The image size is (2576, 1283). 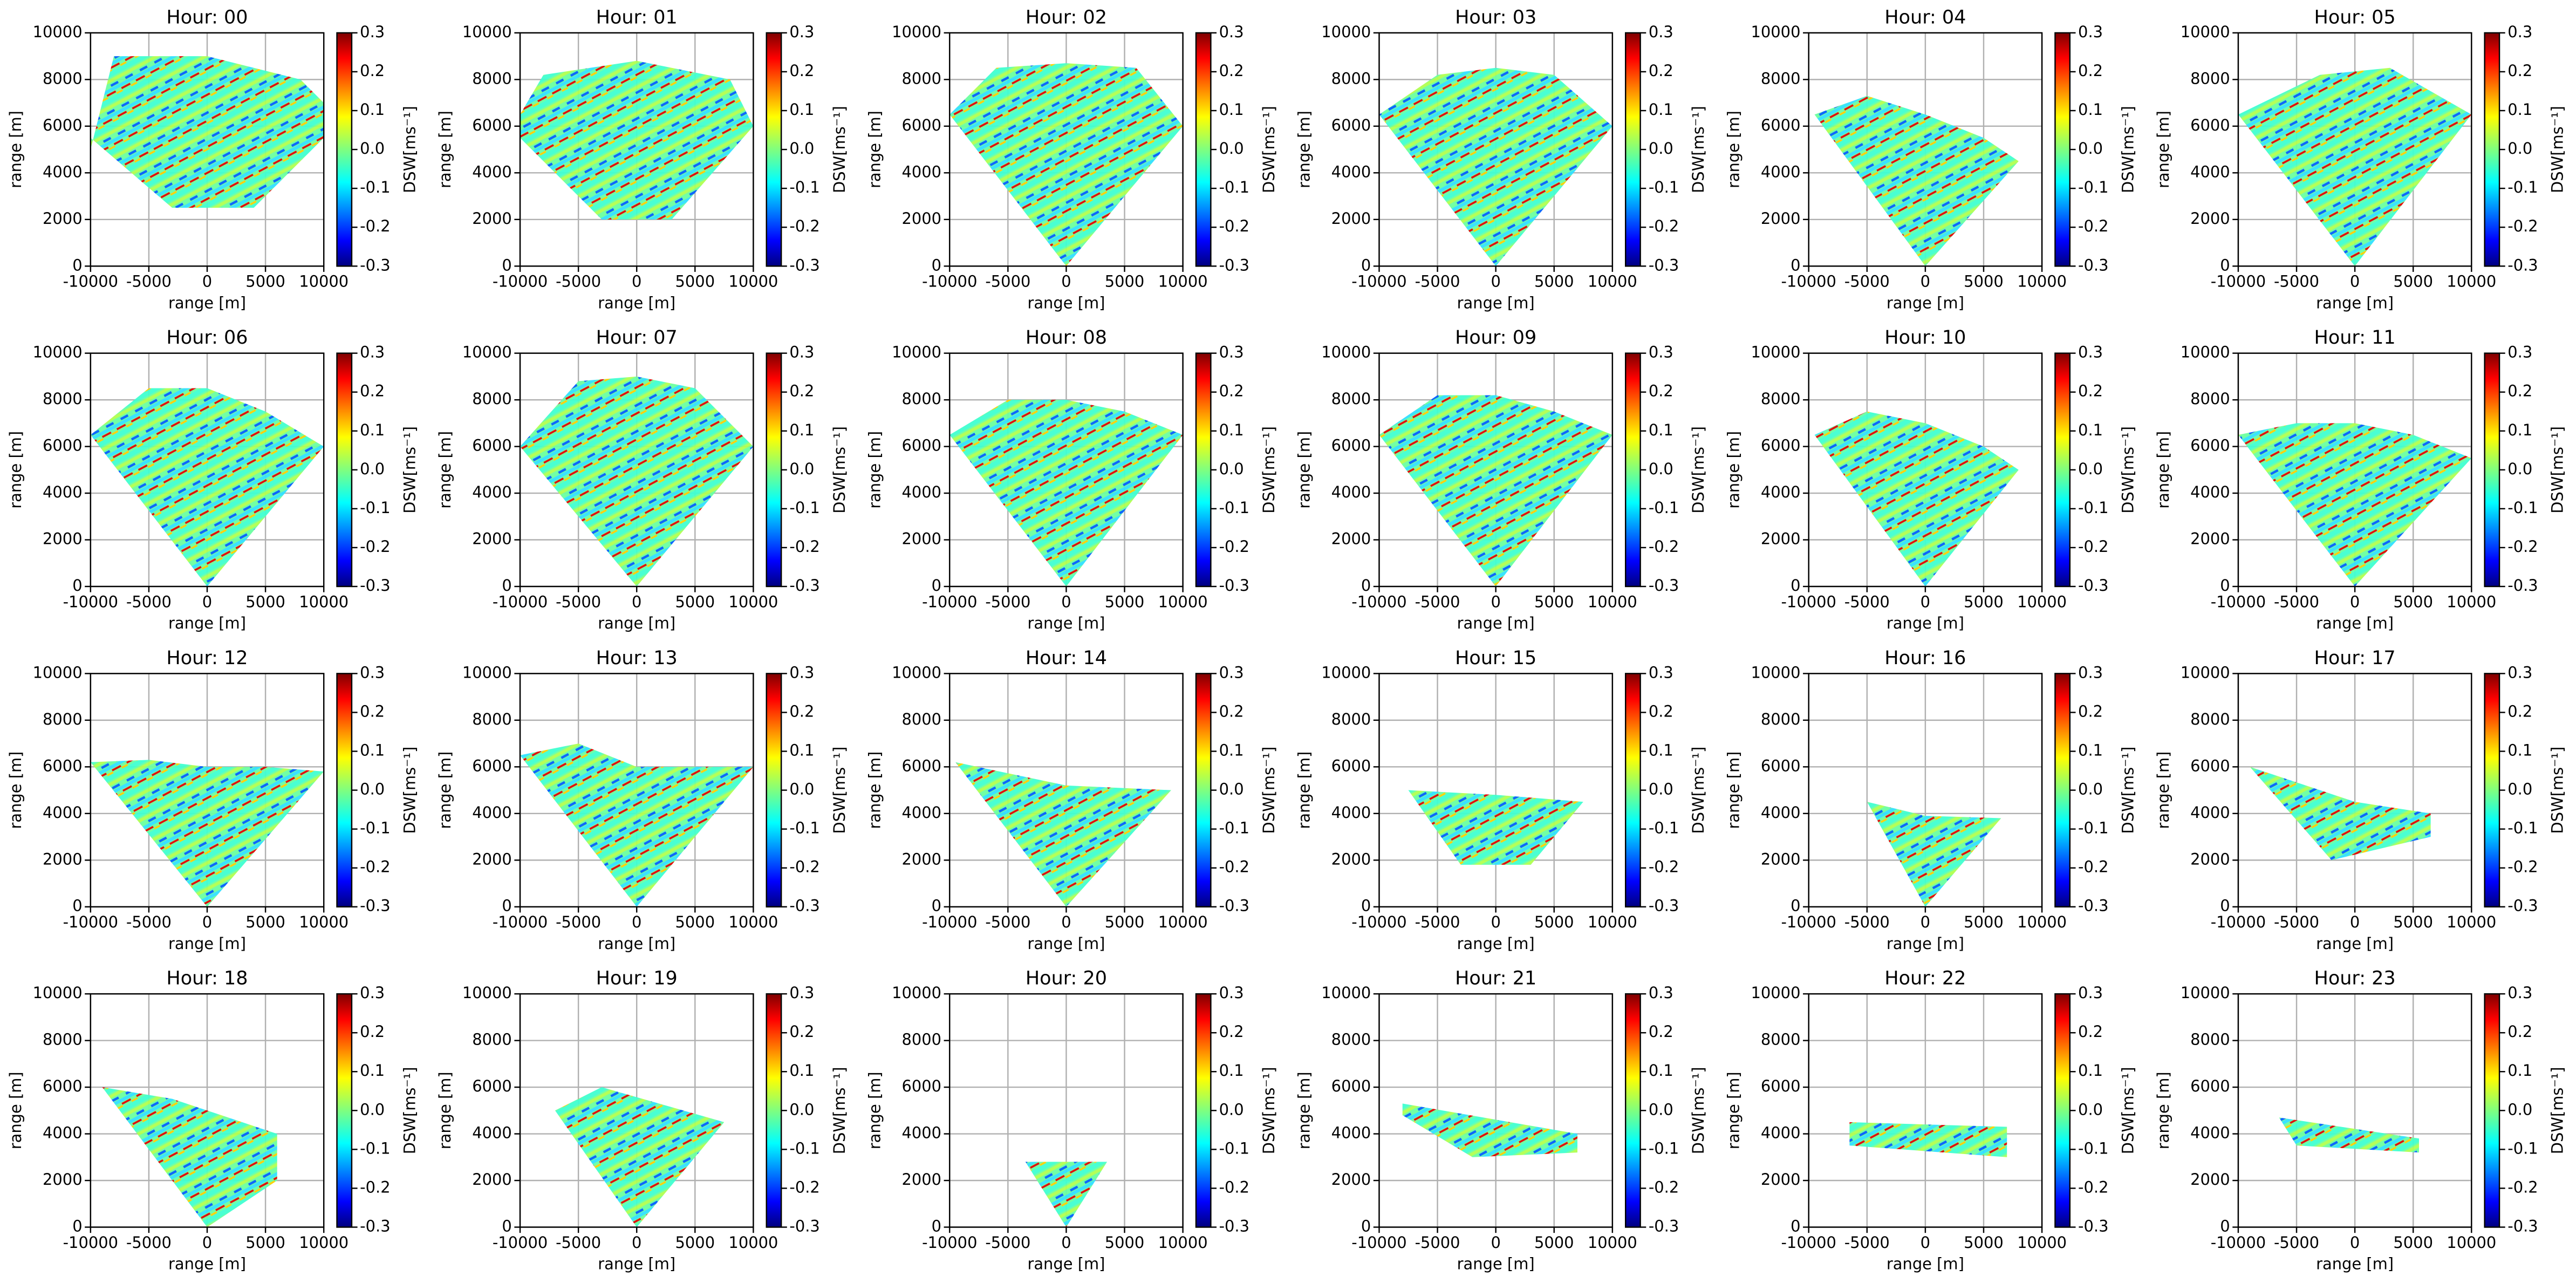 I want to click on colorbar-tick-label: -0.3, so click(x=1664, y=1226).